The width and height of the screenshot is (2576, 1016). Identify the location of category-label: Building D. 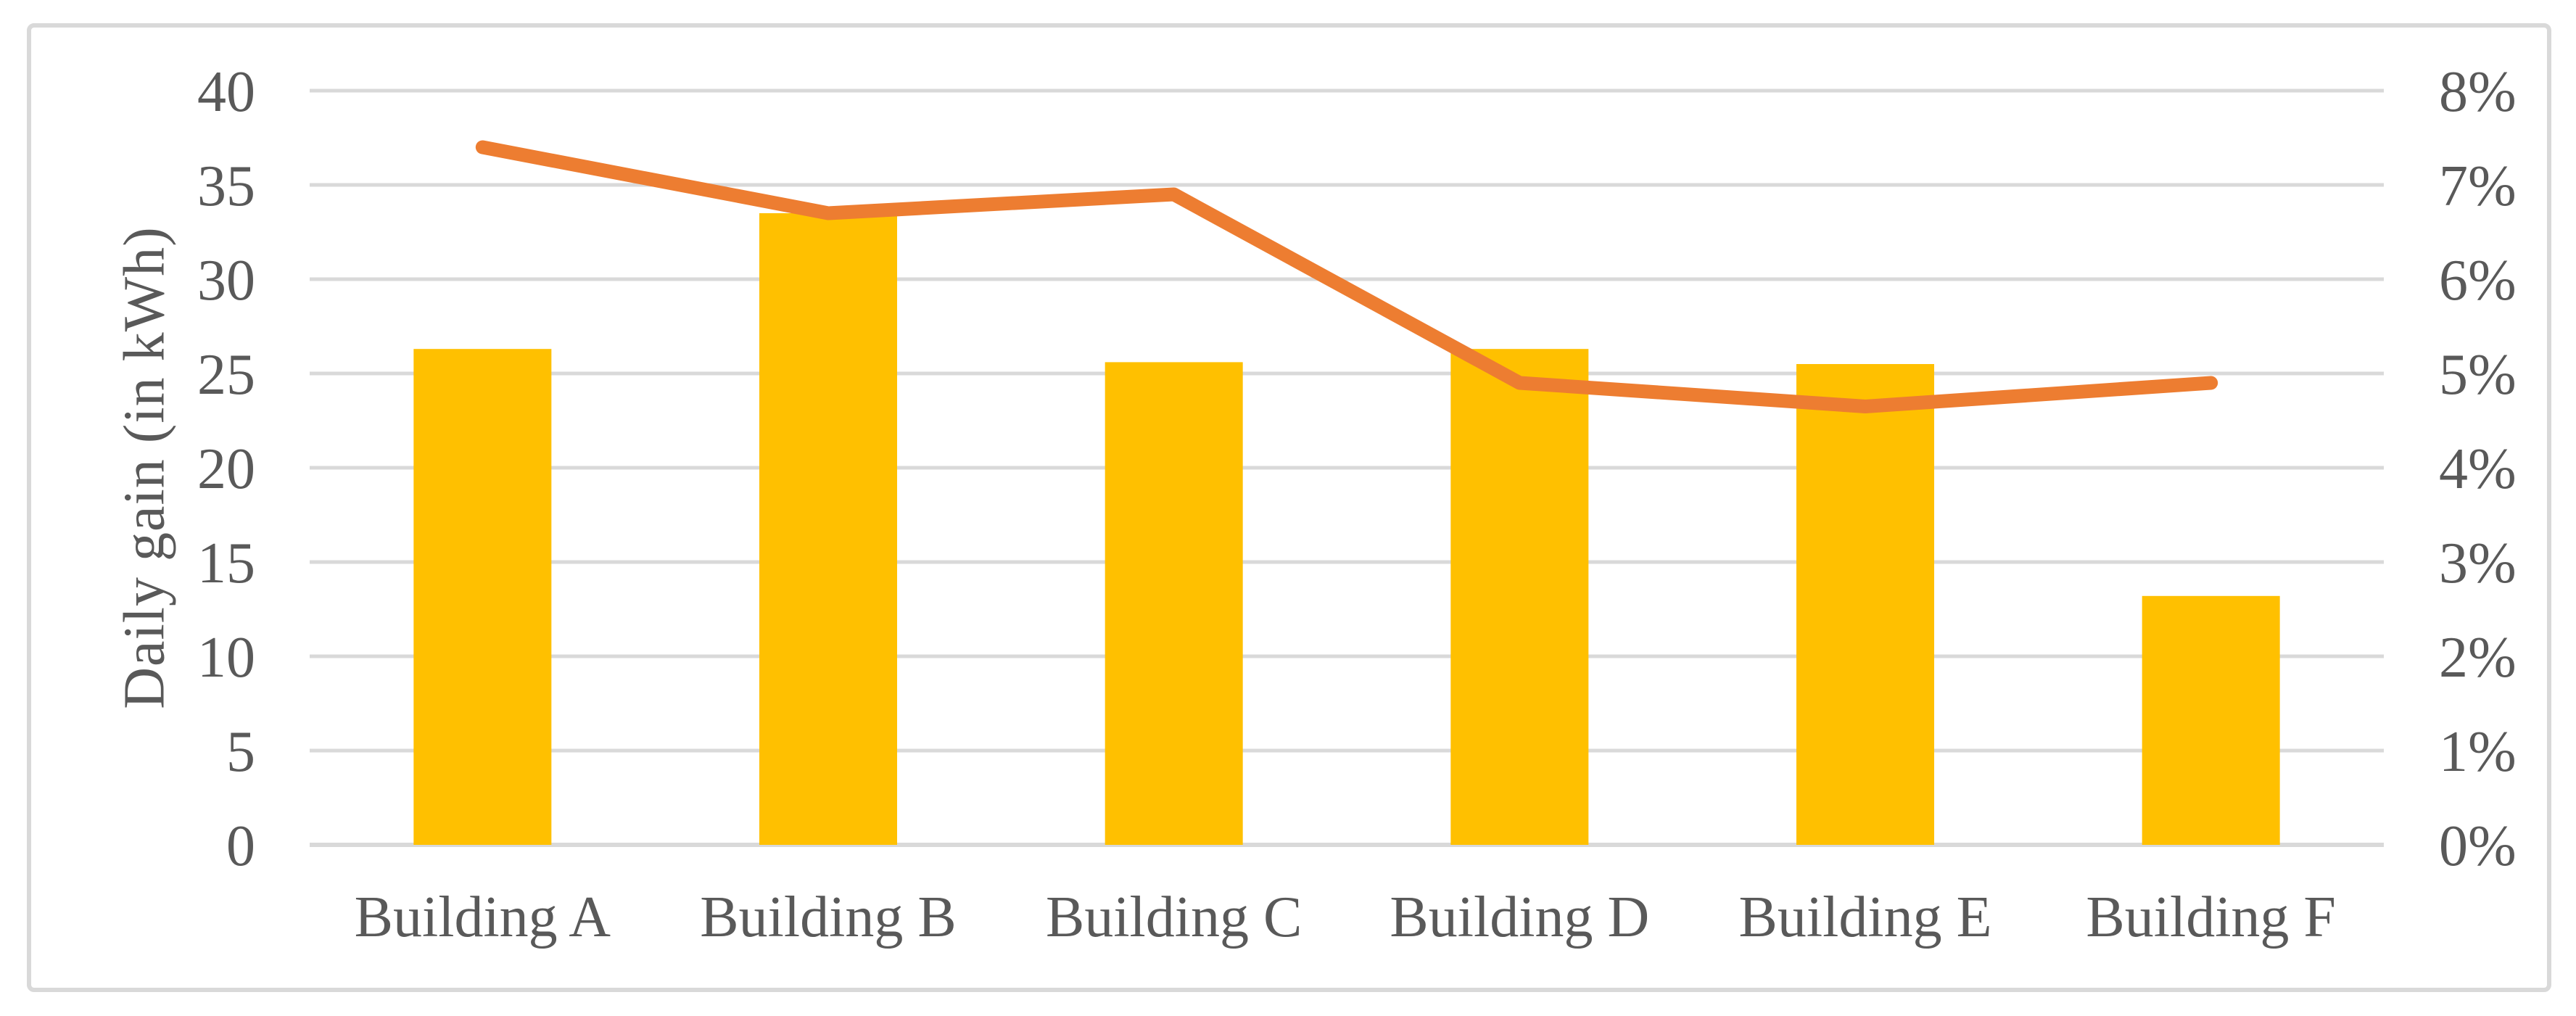
(1519, 917).